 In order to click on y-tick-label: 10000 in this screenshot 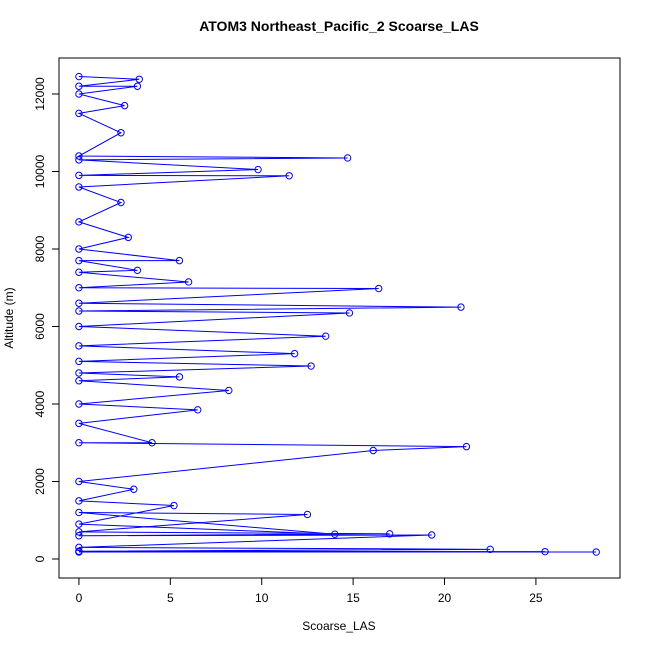, I will do `click(40, 171)`.